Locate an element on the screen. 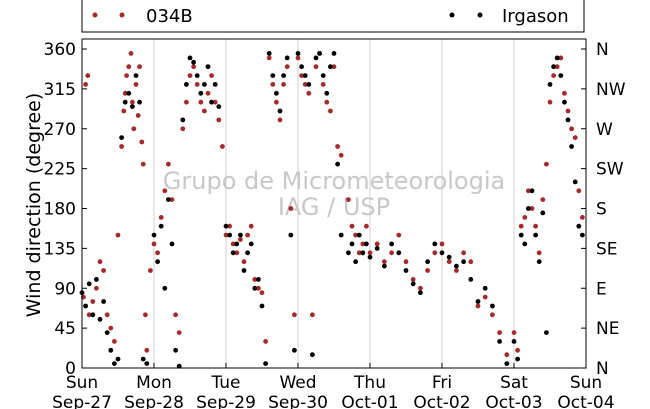  x-tick-date: Sep-30 is located at coordinates (298, 401).